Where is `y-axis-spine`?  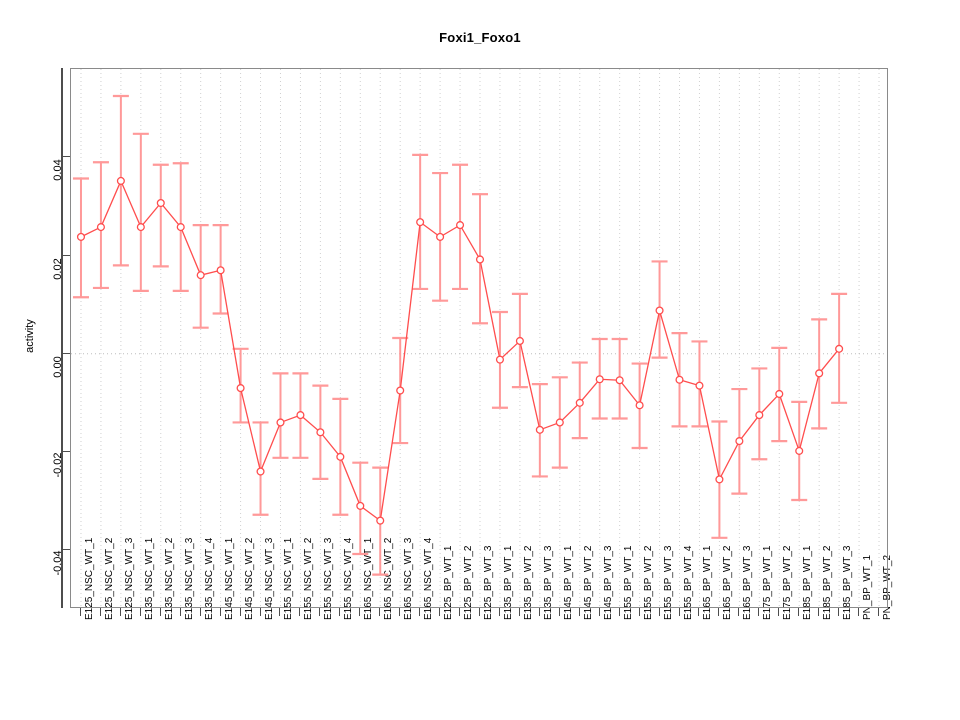
y-axis-spine is located at coordinates (62, 338).